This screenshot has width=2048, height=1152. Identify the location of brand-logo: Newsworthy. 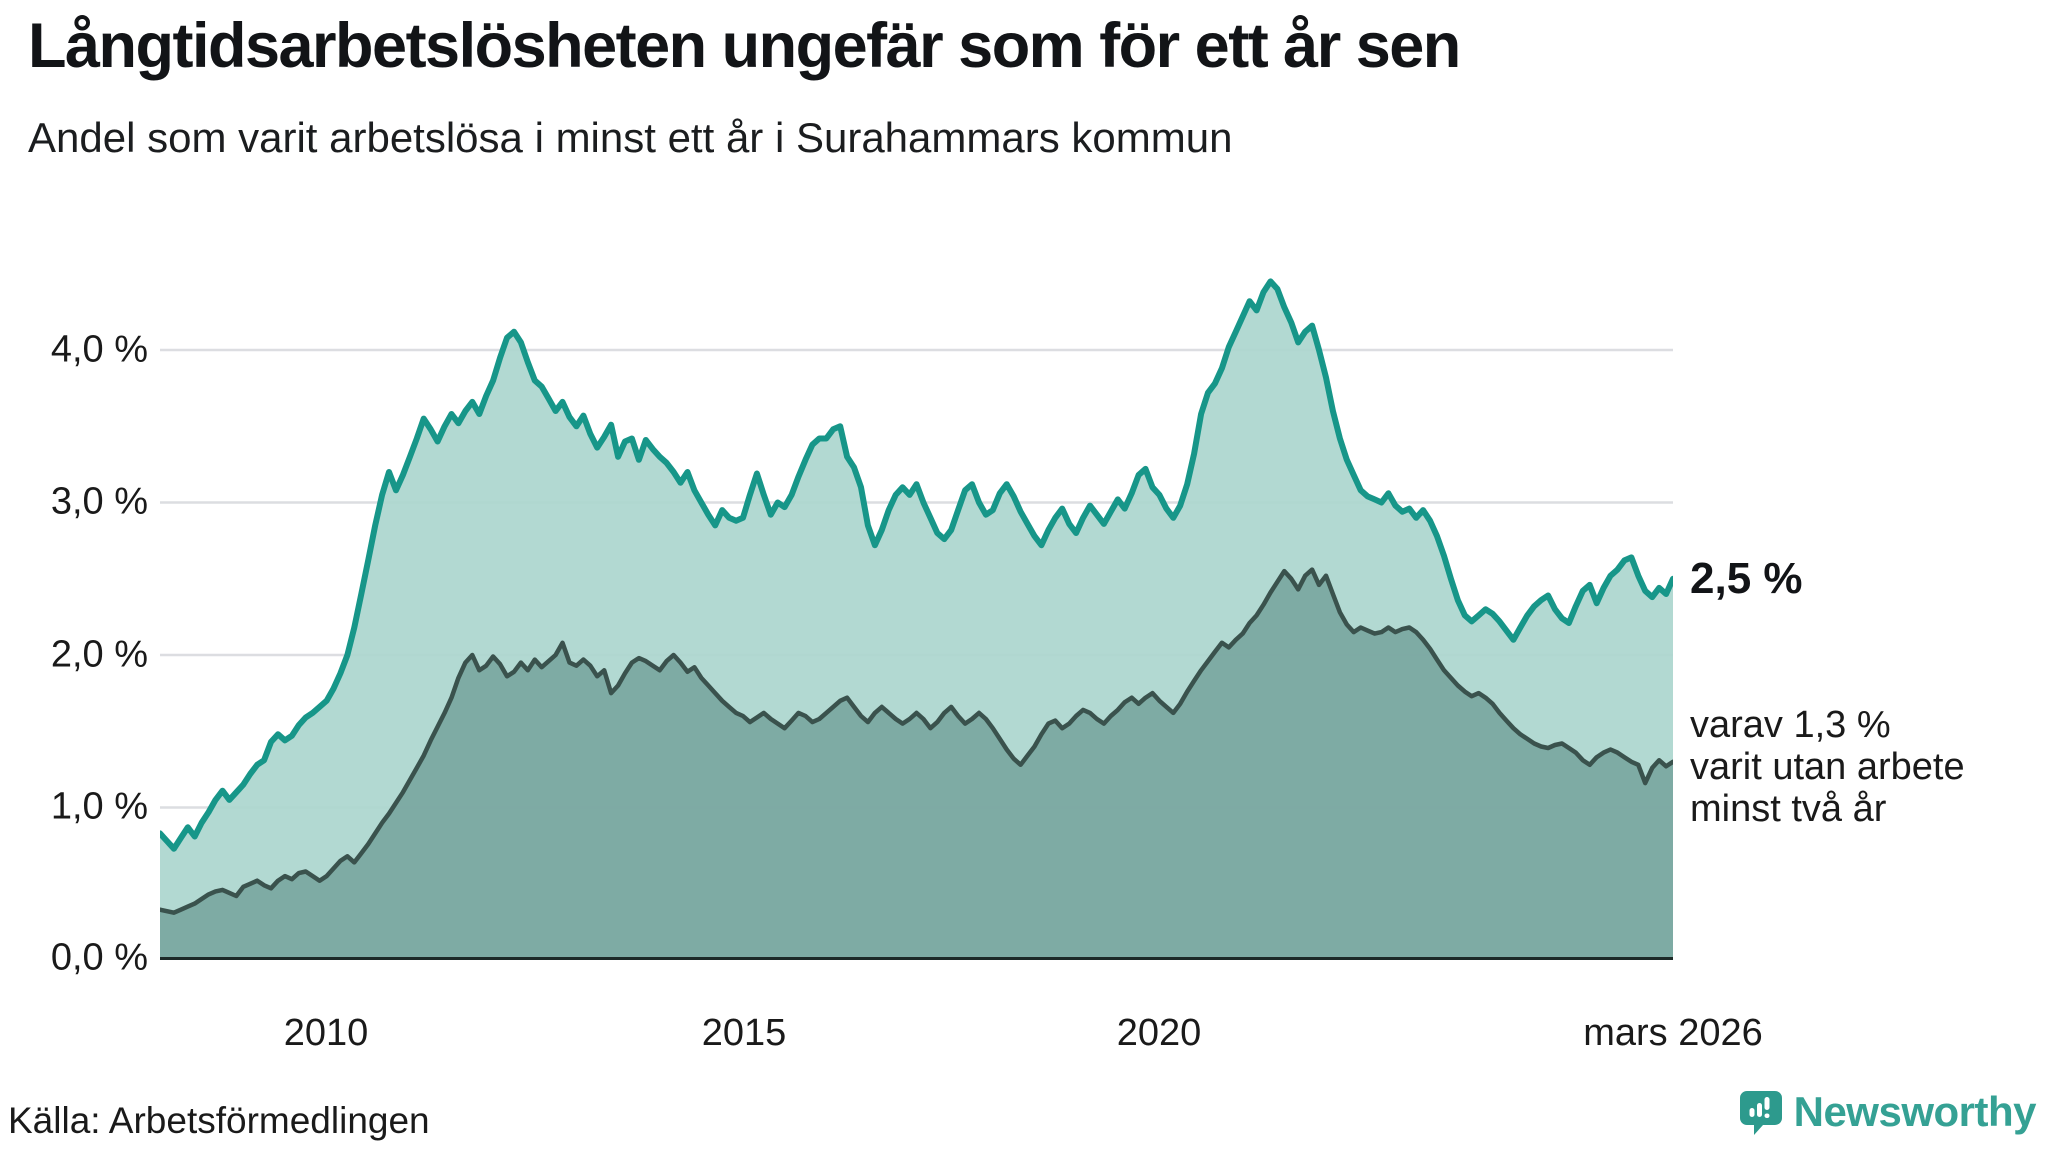
(1887, 1112).